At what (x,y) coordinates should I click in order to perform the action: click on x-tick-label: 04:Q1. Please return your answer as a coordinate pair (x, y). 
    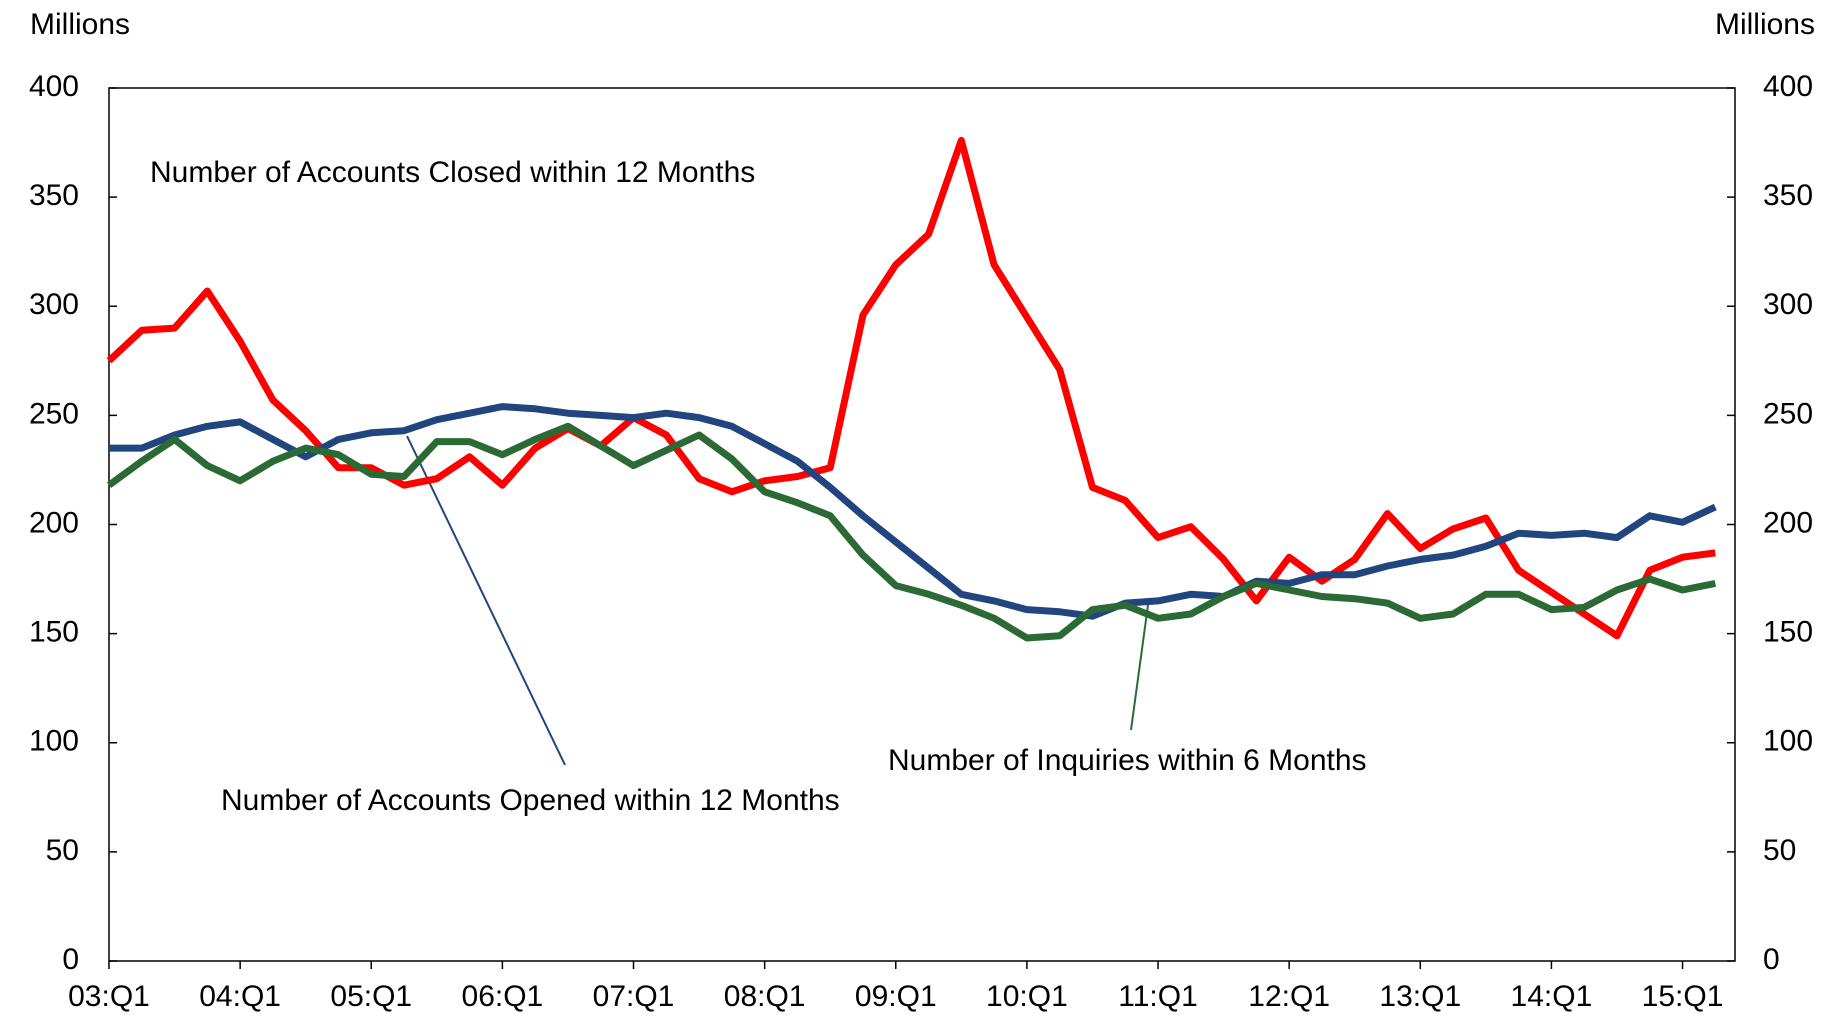
    Looking at the image, I should click on (240, 996).